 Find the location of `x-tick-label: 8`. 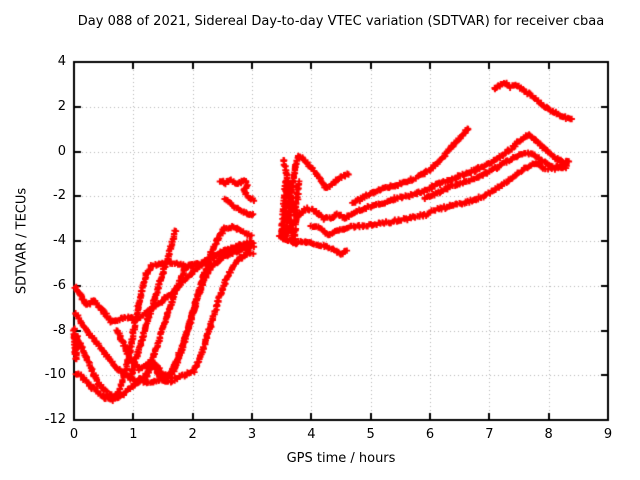

x-tick-label: 8 is located at coordinates (548, 434).